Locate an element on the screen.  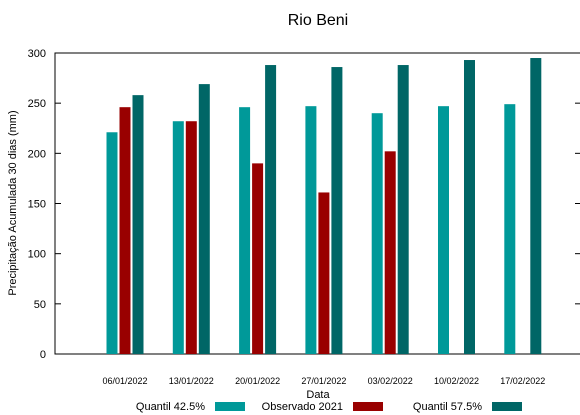
x-tick-label: 20/01/2022 is located at coordinates (257, 381).